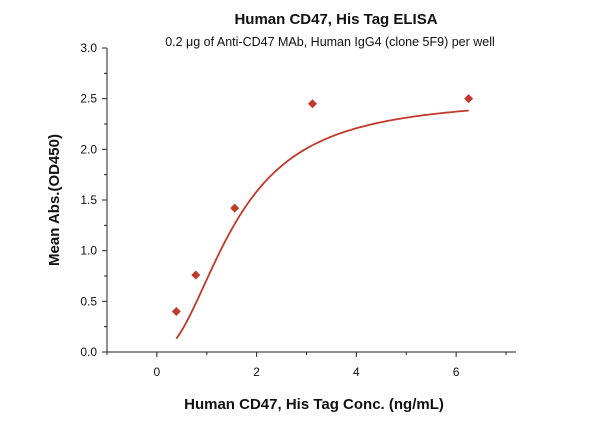 The width and height of the screenshot is (600, 421). I want to click on x-tick-label: 6, so click(456, 372).